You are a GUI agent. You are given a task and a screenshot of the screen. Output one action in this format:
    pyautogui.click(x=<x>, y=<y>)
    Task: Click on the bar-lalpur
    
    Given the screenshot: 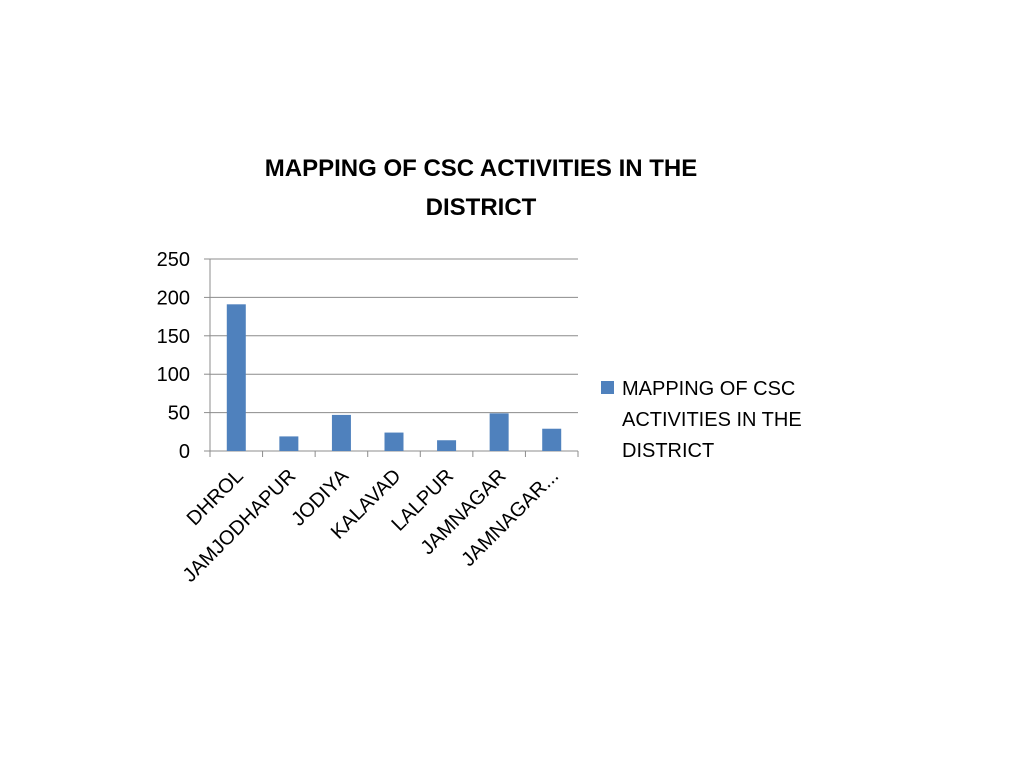 What is the action you would take?
    pyautogui.click(x=447, y=445)
    